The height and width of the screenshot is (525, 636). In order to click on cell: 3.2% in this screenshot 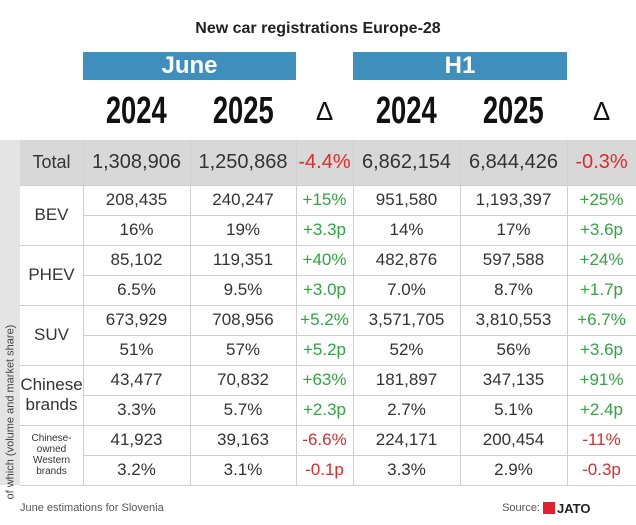, I will do `click(136, 469)`.